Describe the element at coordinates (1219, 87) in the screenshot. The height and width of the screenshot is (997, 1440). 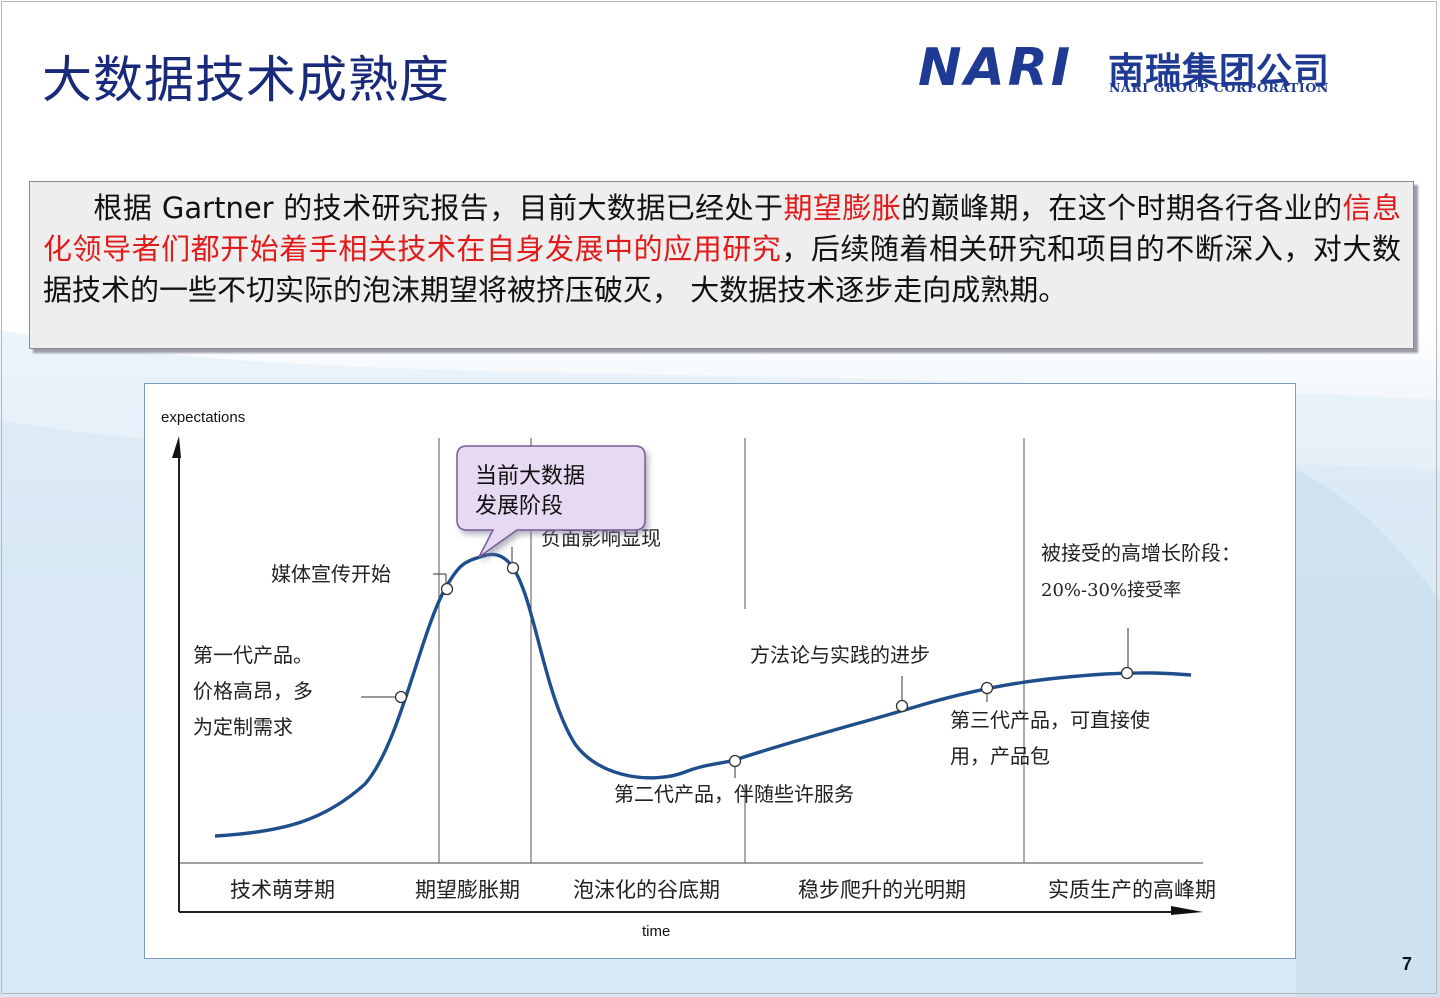
I see `logo-en-name: NARI GROUP CORPORATION` at that location.